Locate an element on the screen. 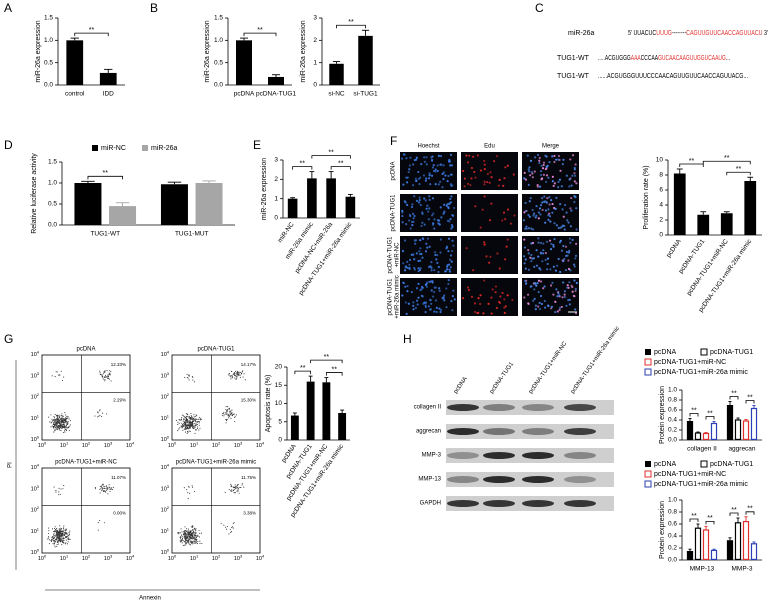 The image size is (774, 605). sequence-segment: 3' is located at coordinates (765, 33).